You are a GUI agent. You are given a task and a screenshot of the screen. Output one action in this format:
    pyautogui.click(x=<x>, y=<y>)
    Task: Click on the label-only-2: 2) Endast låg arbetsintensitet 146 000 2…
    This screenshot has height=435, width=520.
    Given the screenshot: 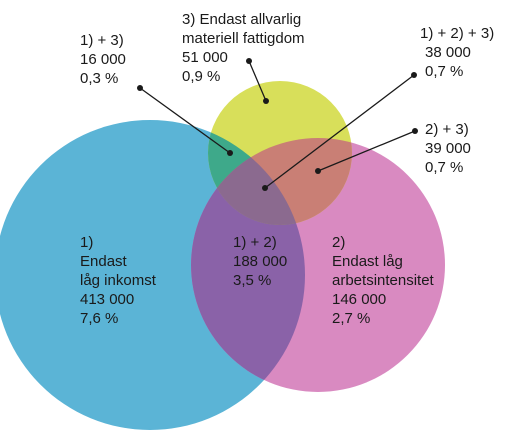 What is the action you would take?
    pyautogui.click(x=385, y=280)
    